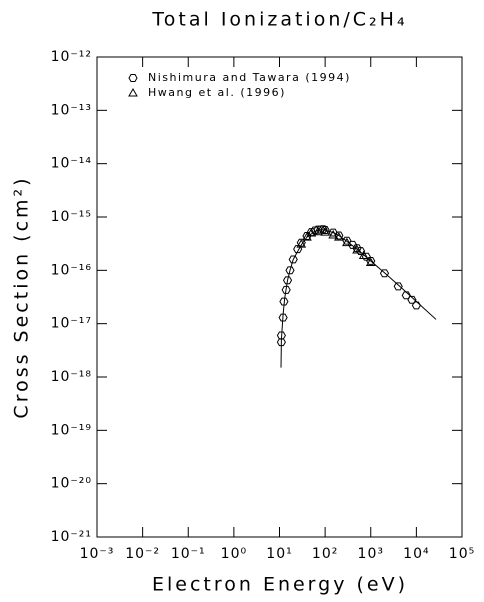  I want to click on y-tick-label: 10⁻¹⁹, so click(71, 430).